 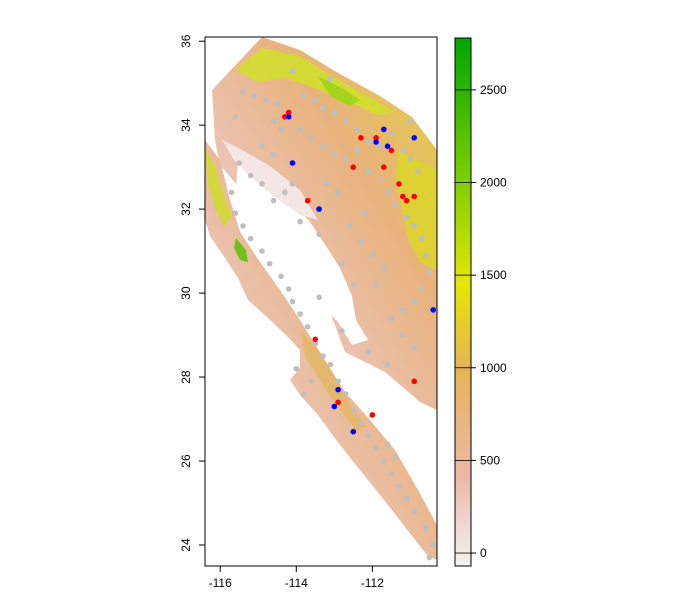 I want to click on western-peaks, so click(x=241, y=250).